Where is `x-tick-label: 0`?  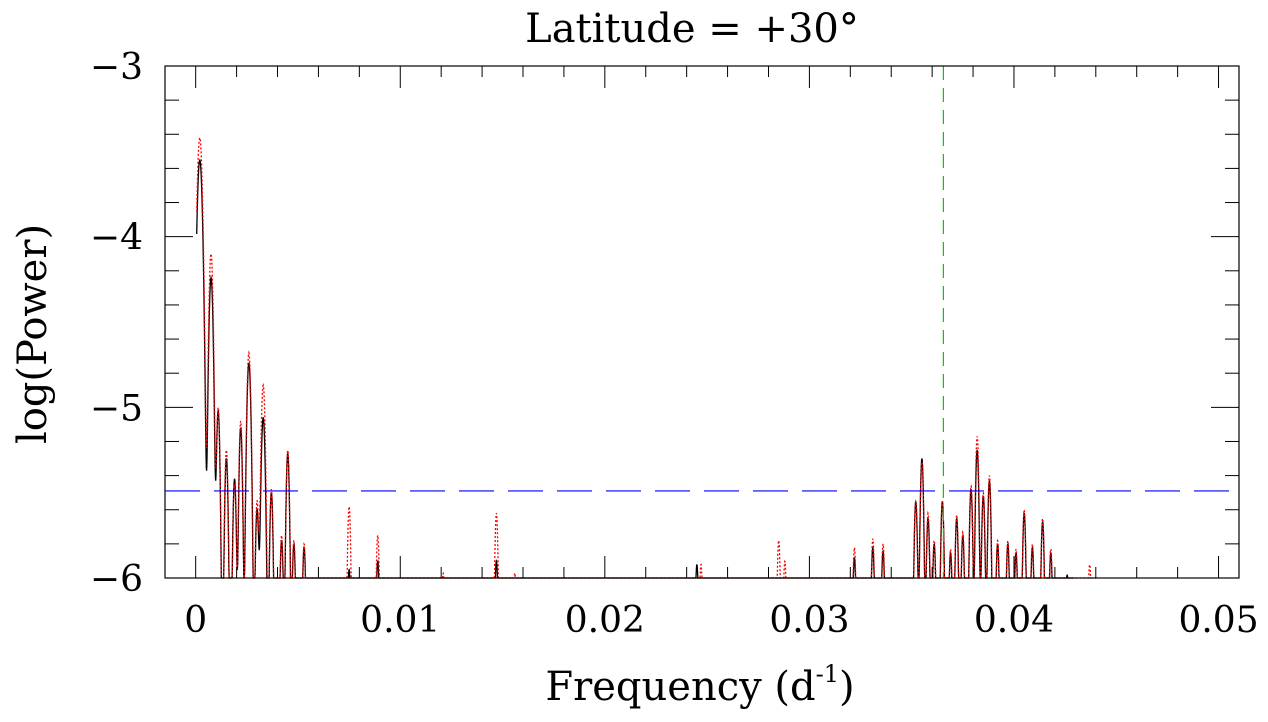
x-tick-label: 0 is located at coordinates (195, 620).